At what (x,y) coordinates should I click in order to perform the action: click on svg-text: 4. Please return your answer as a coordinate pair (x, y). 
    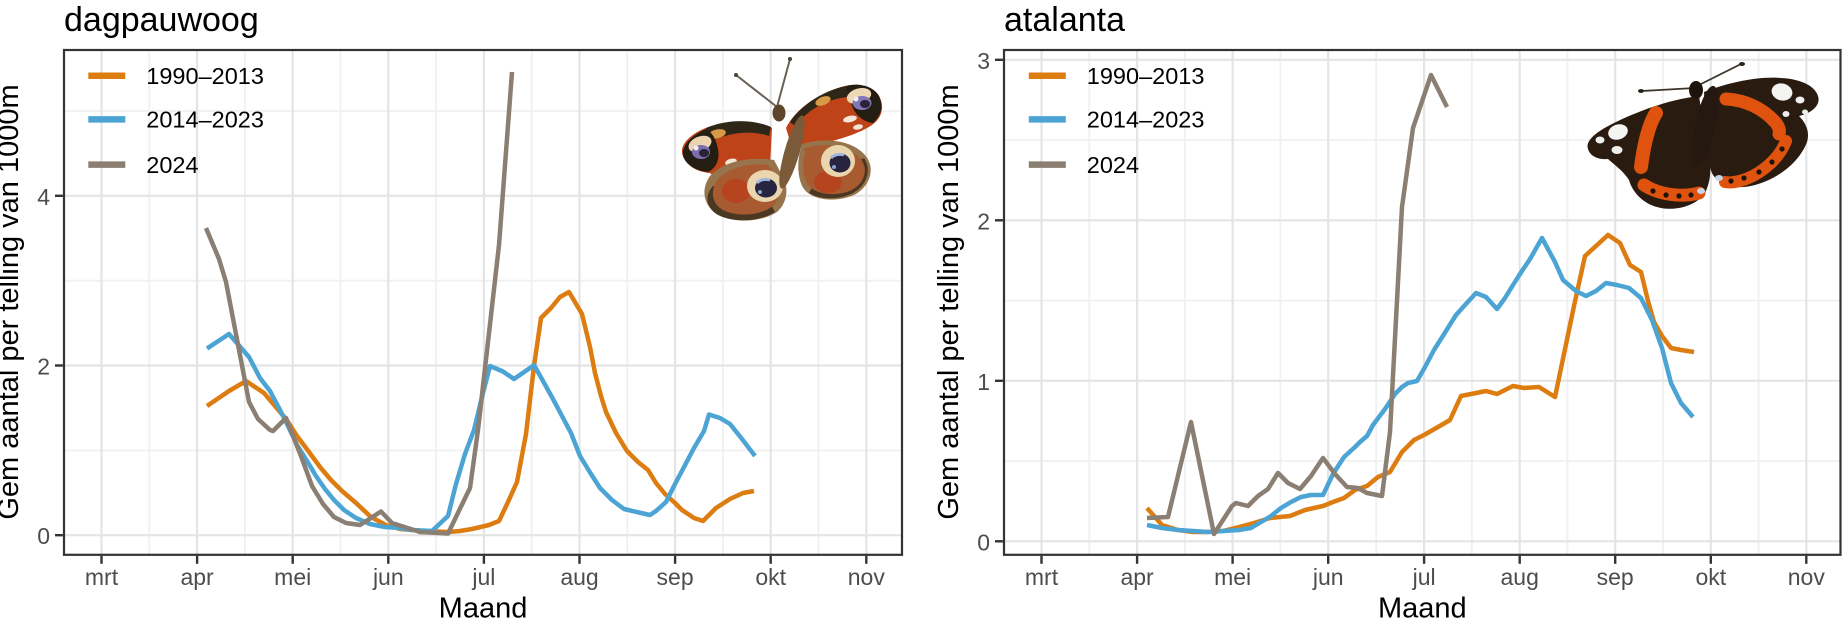
    Looking at the image, I should click on (43, 197).